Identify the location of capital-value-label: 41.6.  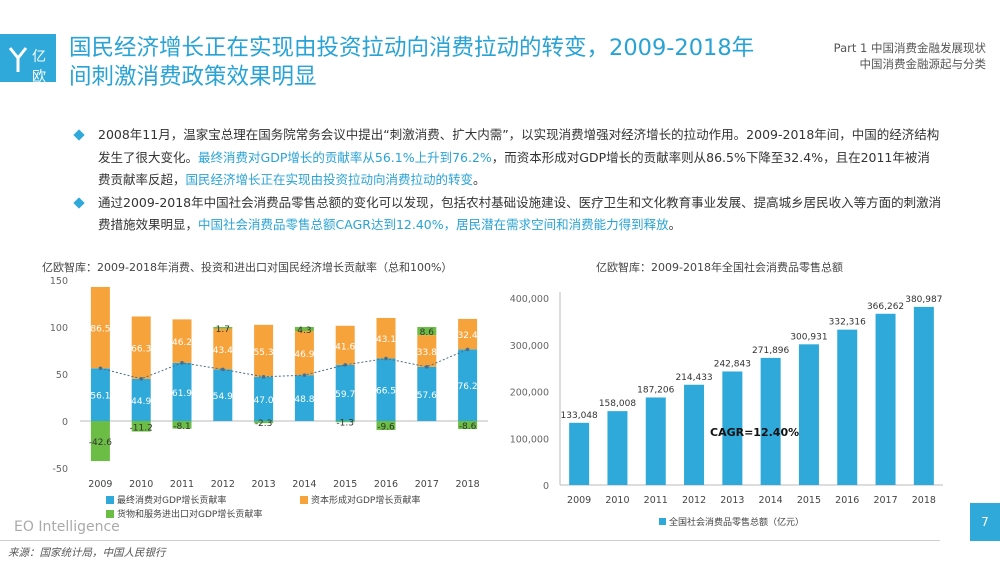
(345, 347).